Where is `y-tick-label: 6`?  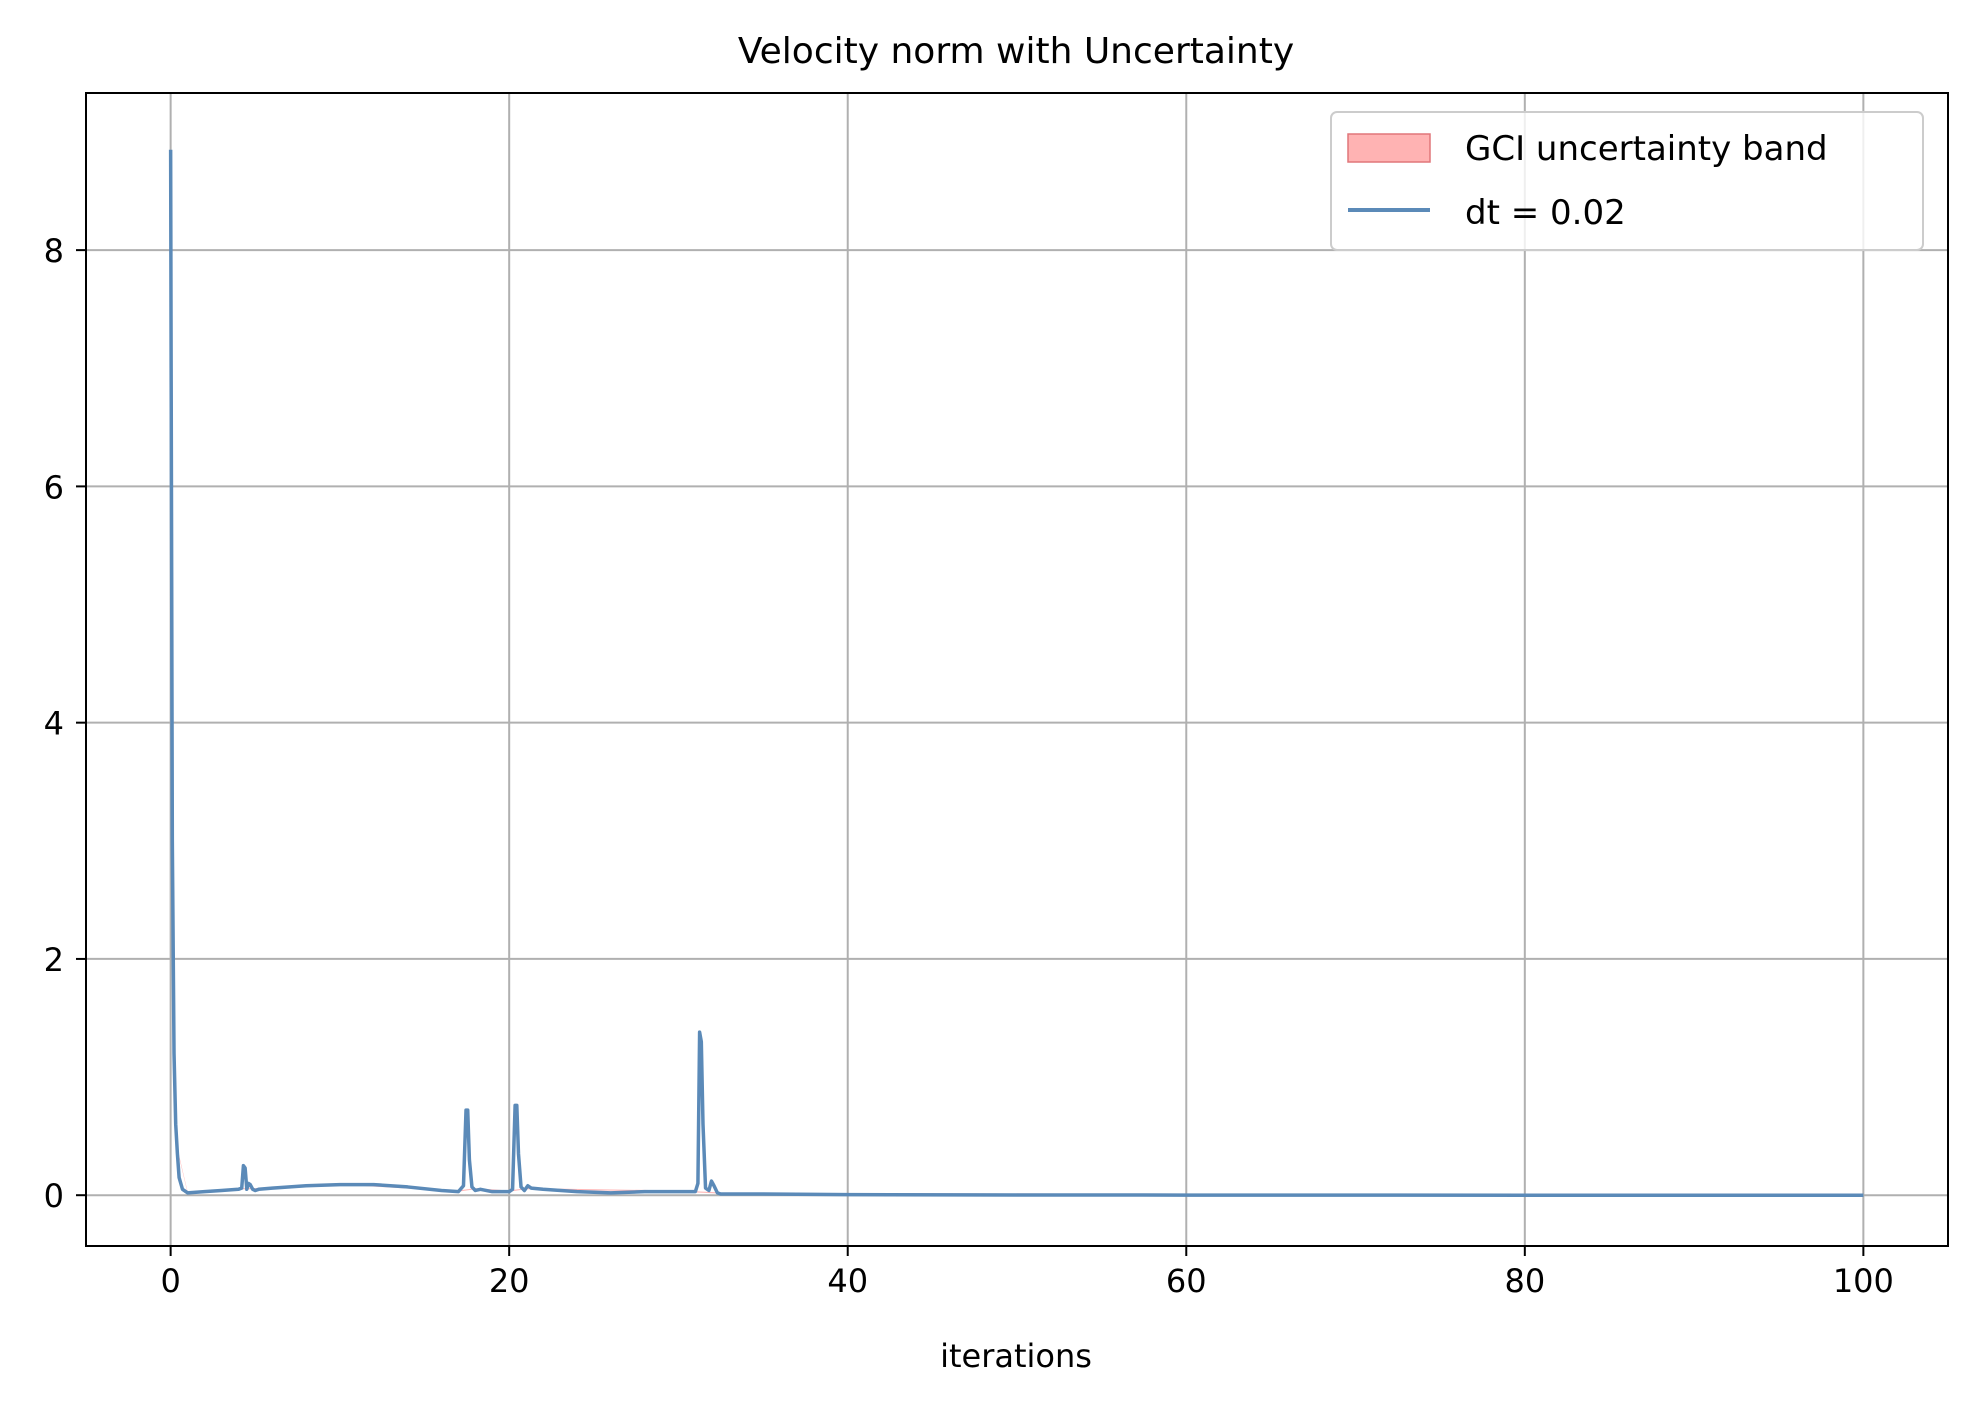 y-tick-label: 6 is located at coordinates (54, 487).